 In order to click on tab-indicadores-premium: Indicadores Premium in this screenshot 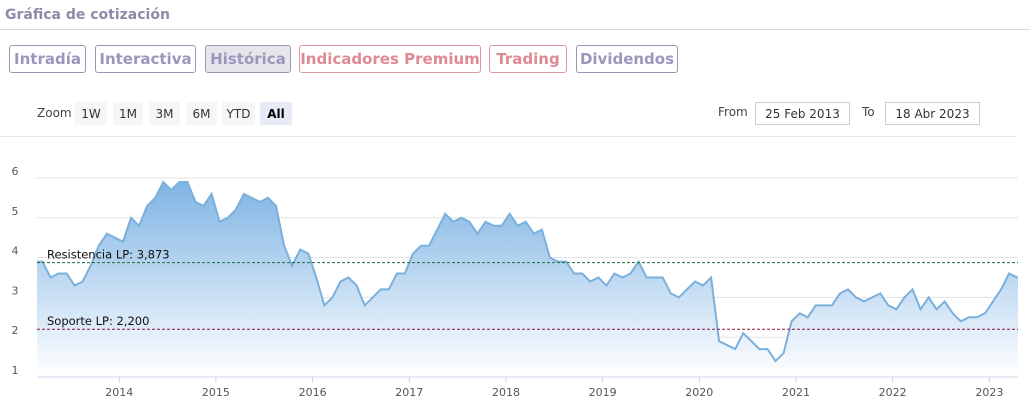, I will do `click(390, 59)`.